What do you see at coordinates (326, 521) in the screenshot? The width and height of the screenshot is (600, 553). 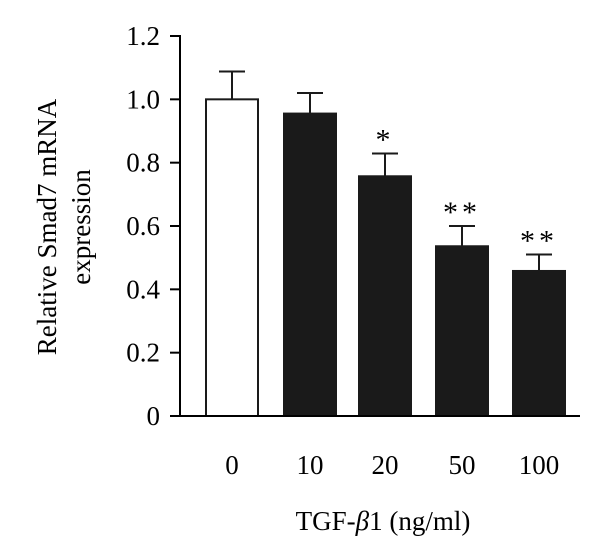 I see `x-axis-label-prefix: TGF-` at bounding box center [326, 521].